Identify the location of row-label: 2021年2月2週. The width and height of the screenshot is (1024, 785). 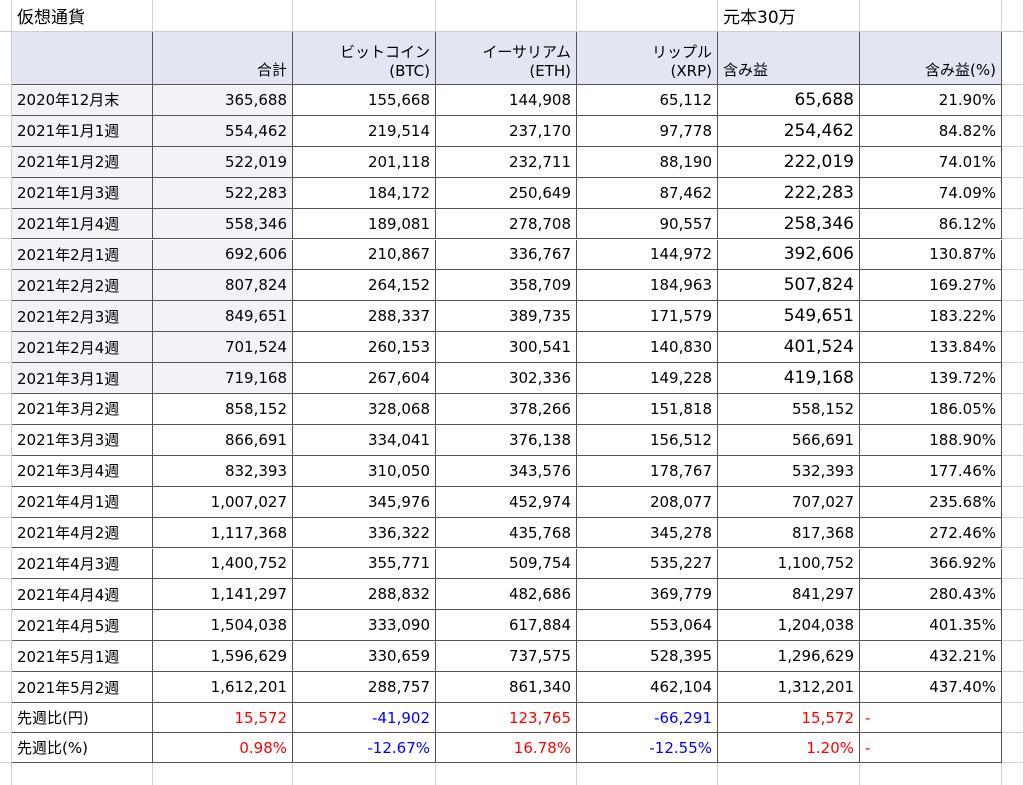
(82, 286).